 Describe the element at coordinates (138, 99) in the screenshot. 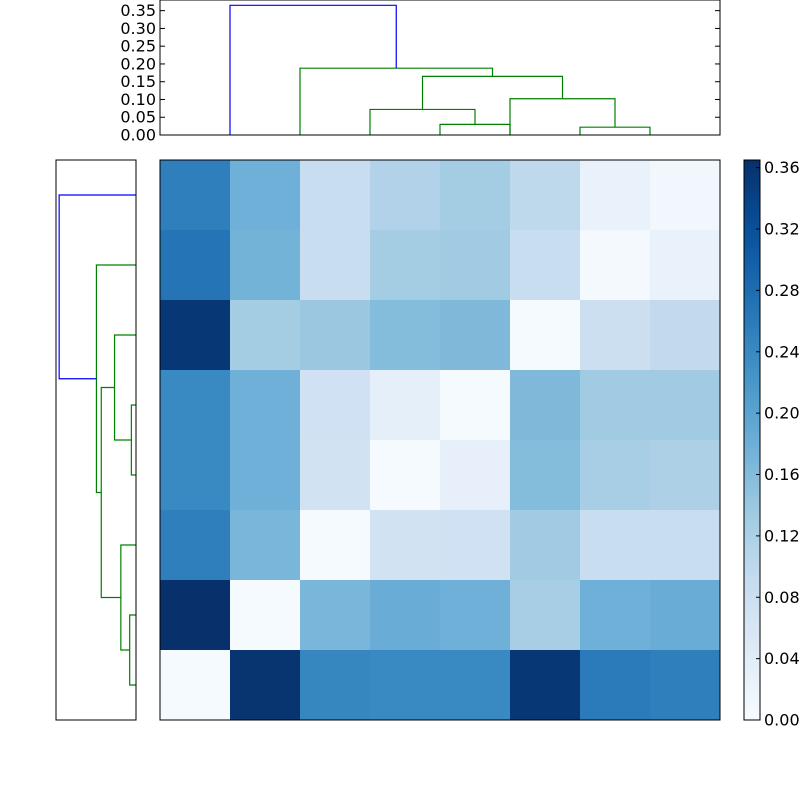

I see `top-dendrogram-ytick-label: 0.10` at that location.